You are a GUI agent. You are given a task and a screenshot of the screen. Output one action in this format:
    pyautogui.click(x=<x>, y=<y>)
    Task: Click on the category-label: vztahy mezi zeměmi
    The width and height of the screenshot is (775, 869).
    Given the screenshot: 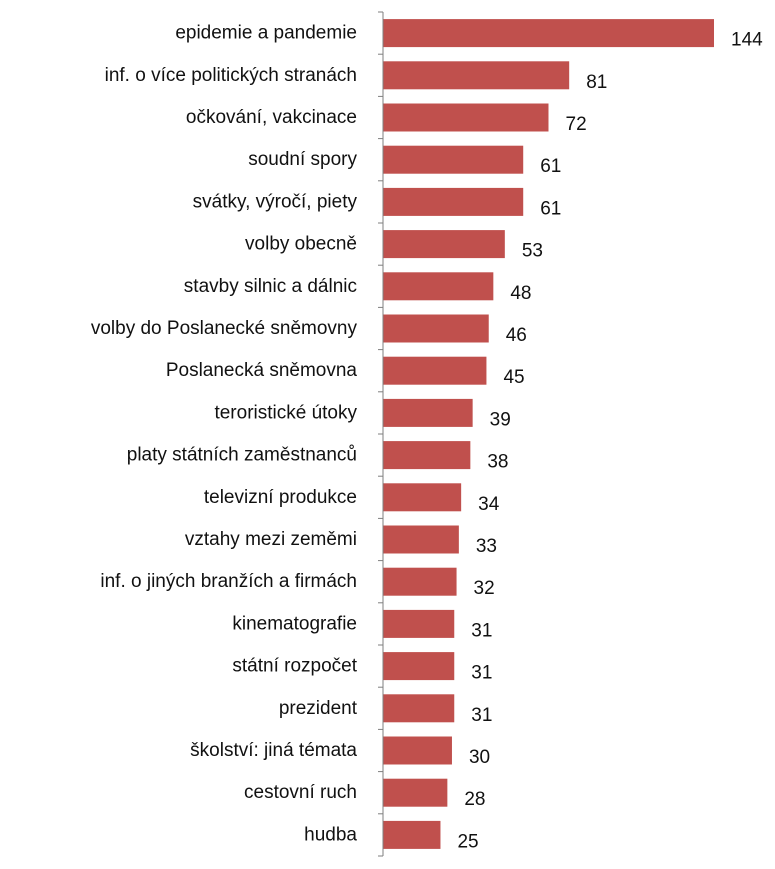 What is the action you would take?
    pyautogui.click(x=271, y=539)
    